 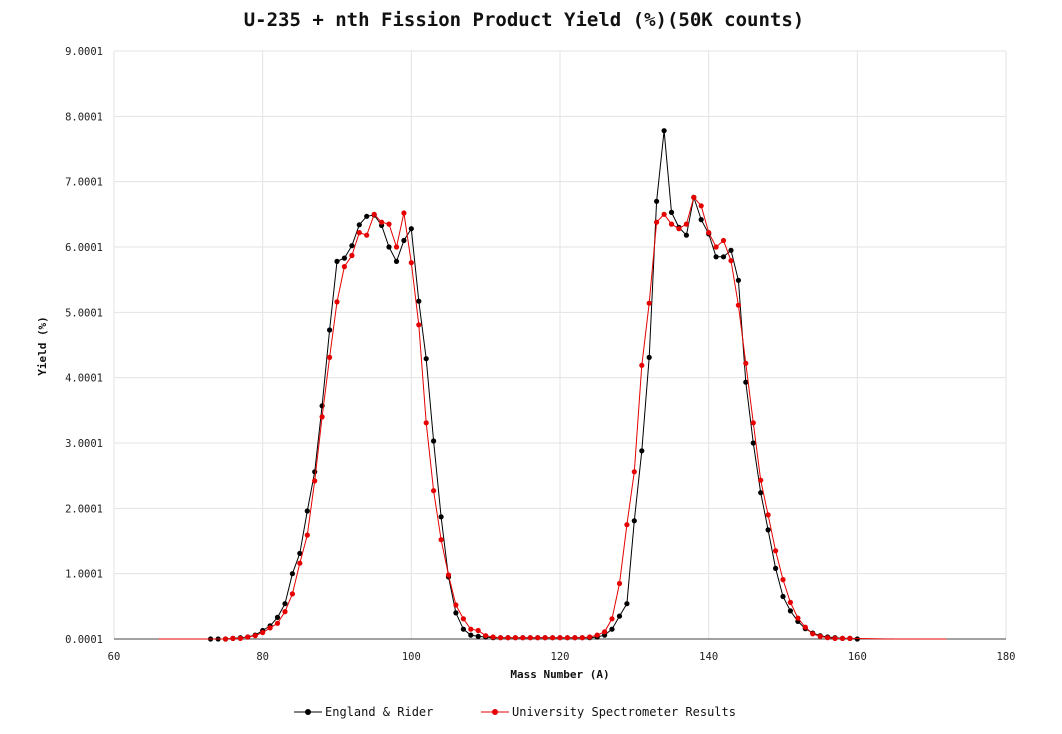 I want to click on y-tick-label: 0.0001, so click(x=84, y=640).